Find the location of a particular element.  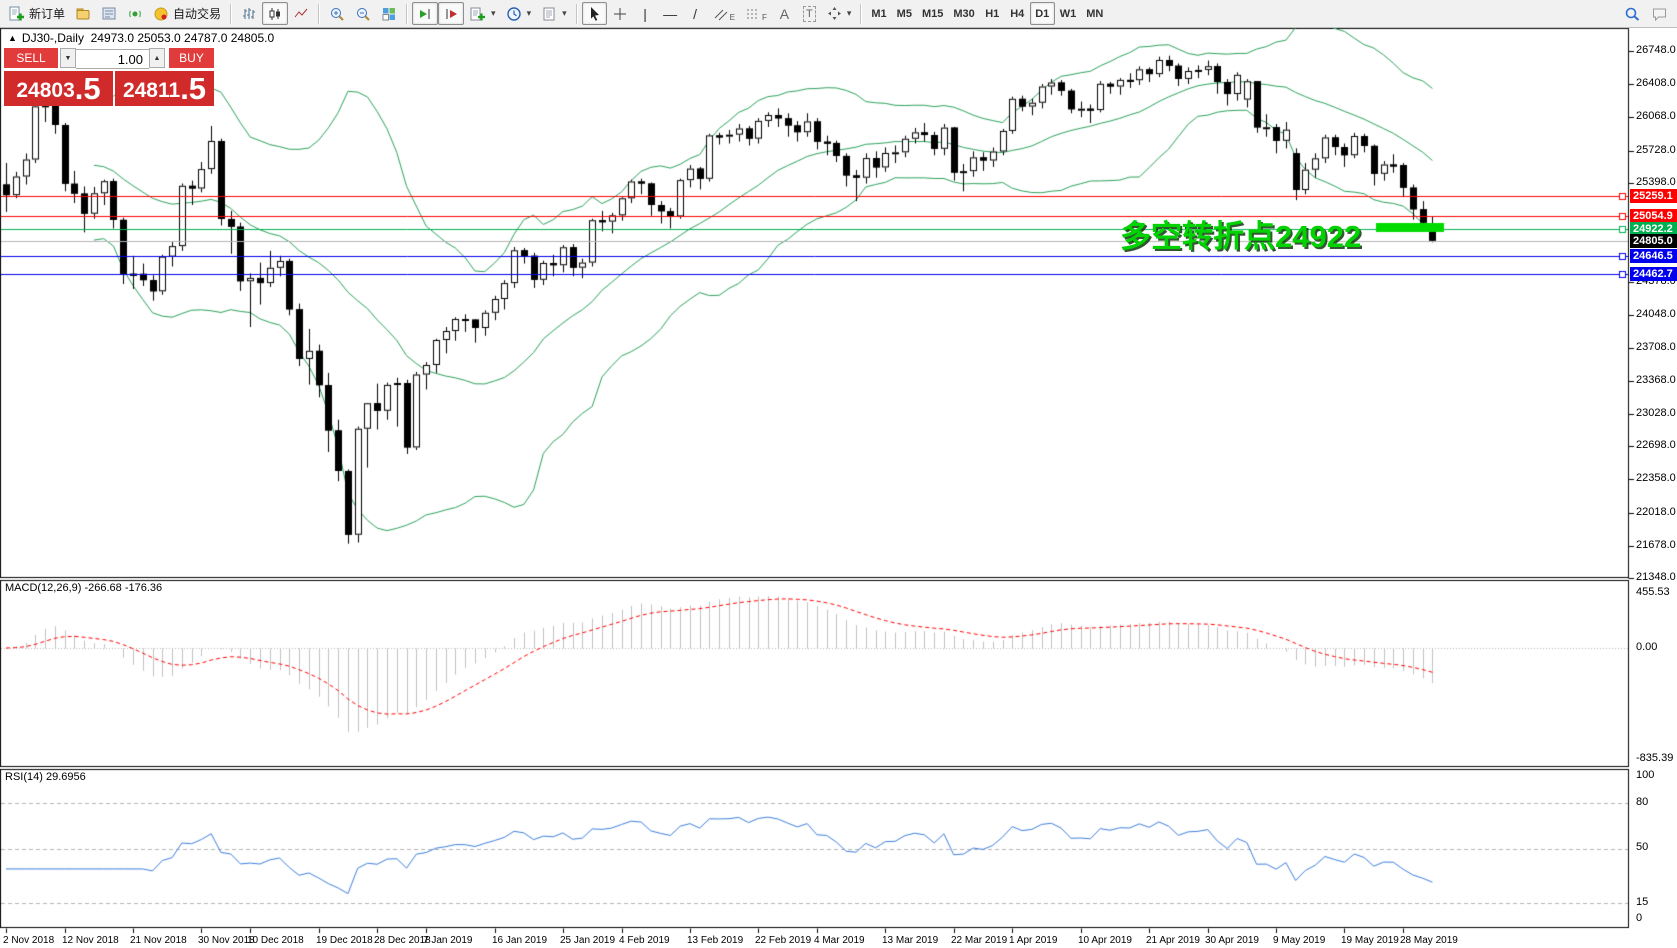

timeframe-button-mn: MN is located at coordinates (1095, 13).